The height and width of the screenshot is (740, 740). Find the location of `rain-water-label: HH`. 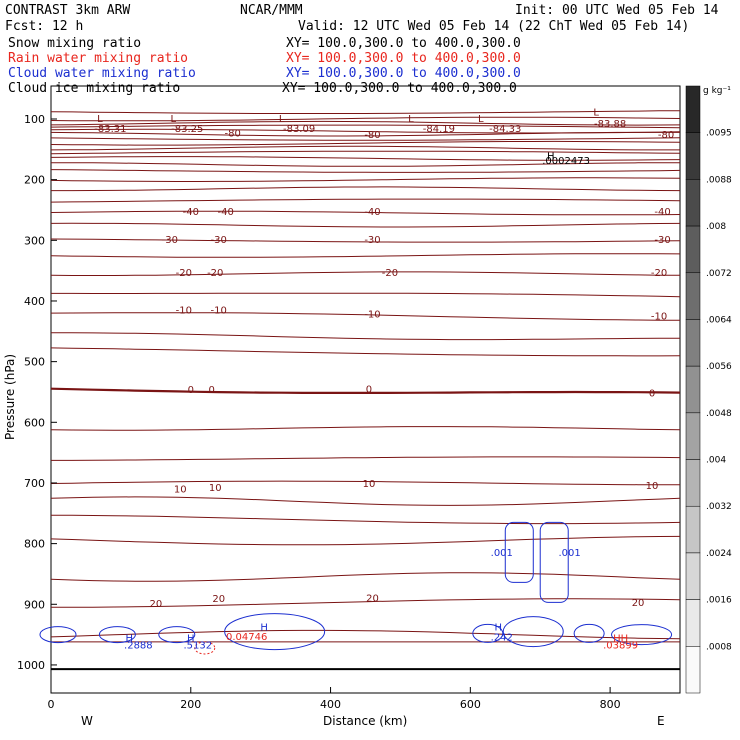

rain-water-label: HH is located at coordinates (620, 639).